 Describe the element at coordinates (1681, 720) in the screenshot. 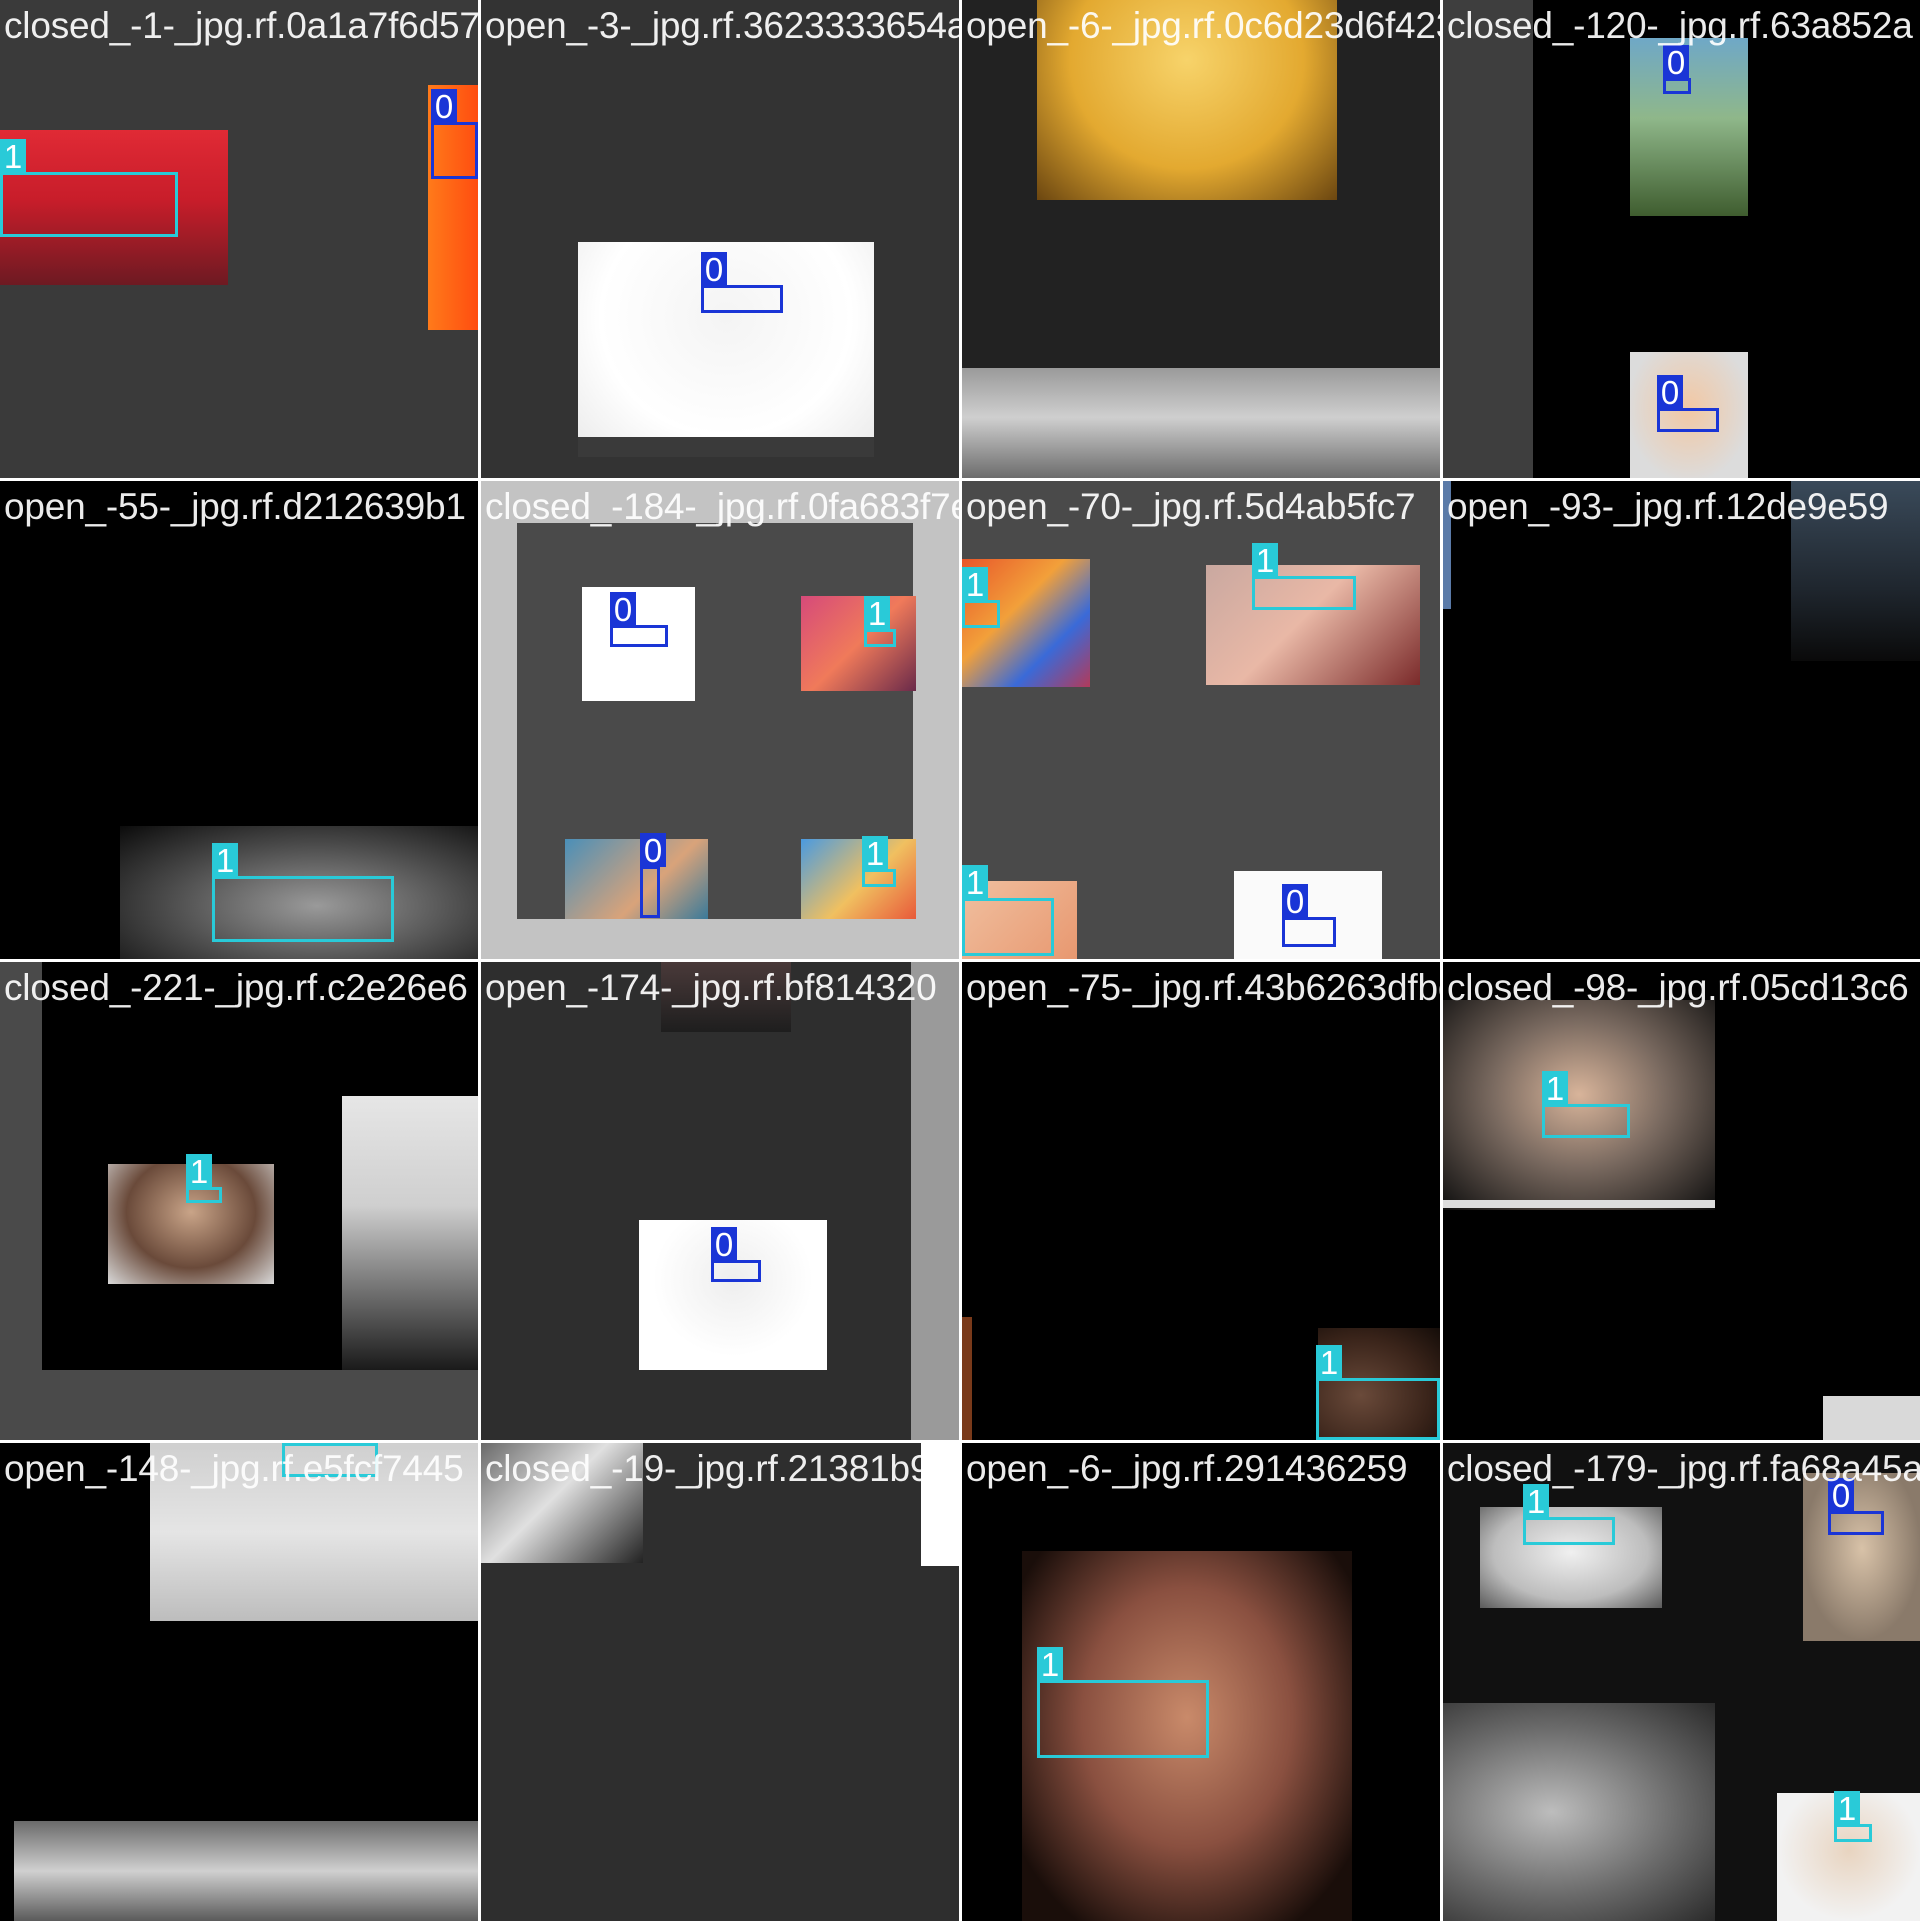

I see `tile-8: open_-93-_jpg.rf.12de9e59` at that location.